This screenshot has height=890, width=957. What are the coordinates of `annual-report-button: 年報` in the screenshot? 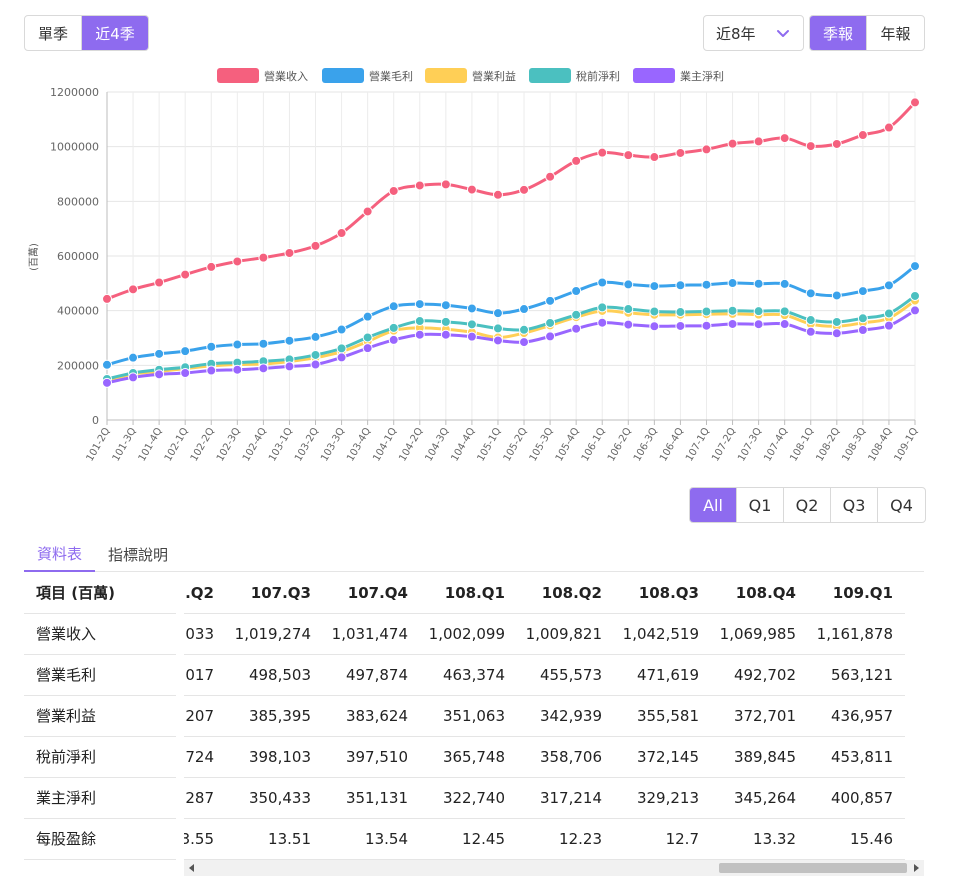 It's located at (895, 33).